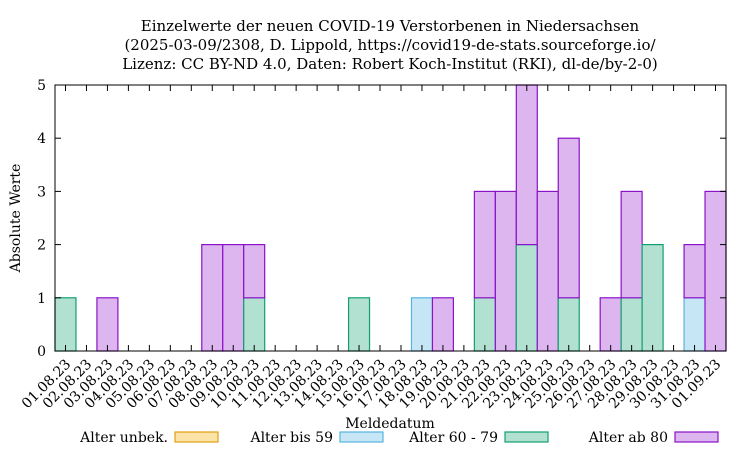 The height and width of the screenshot is (450, 750). I want to click on y-axis-label: Absolute Werte, so click(16, 219).